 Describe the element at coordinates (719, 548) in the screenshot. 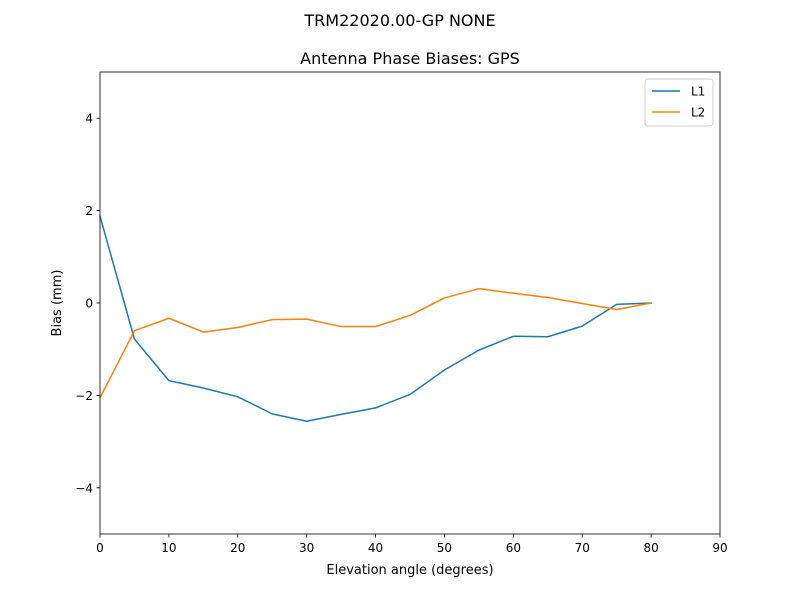

I see `x-tick-label: 90` at that location.